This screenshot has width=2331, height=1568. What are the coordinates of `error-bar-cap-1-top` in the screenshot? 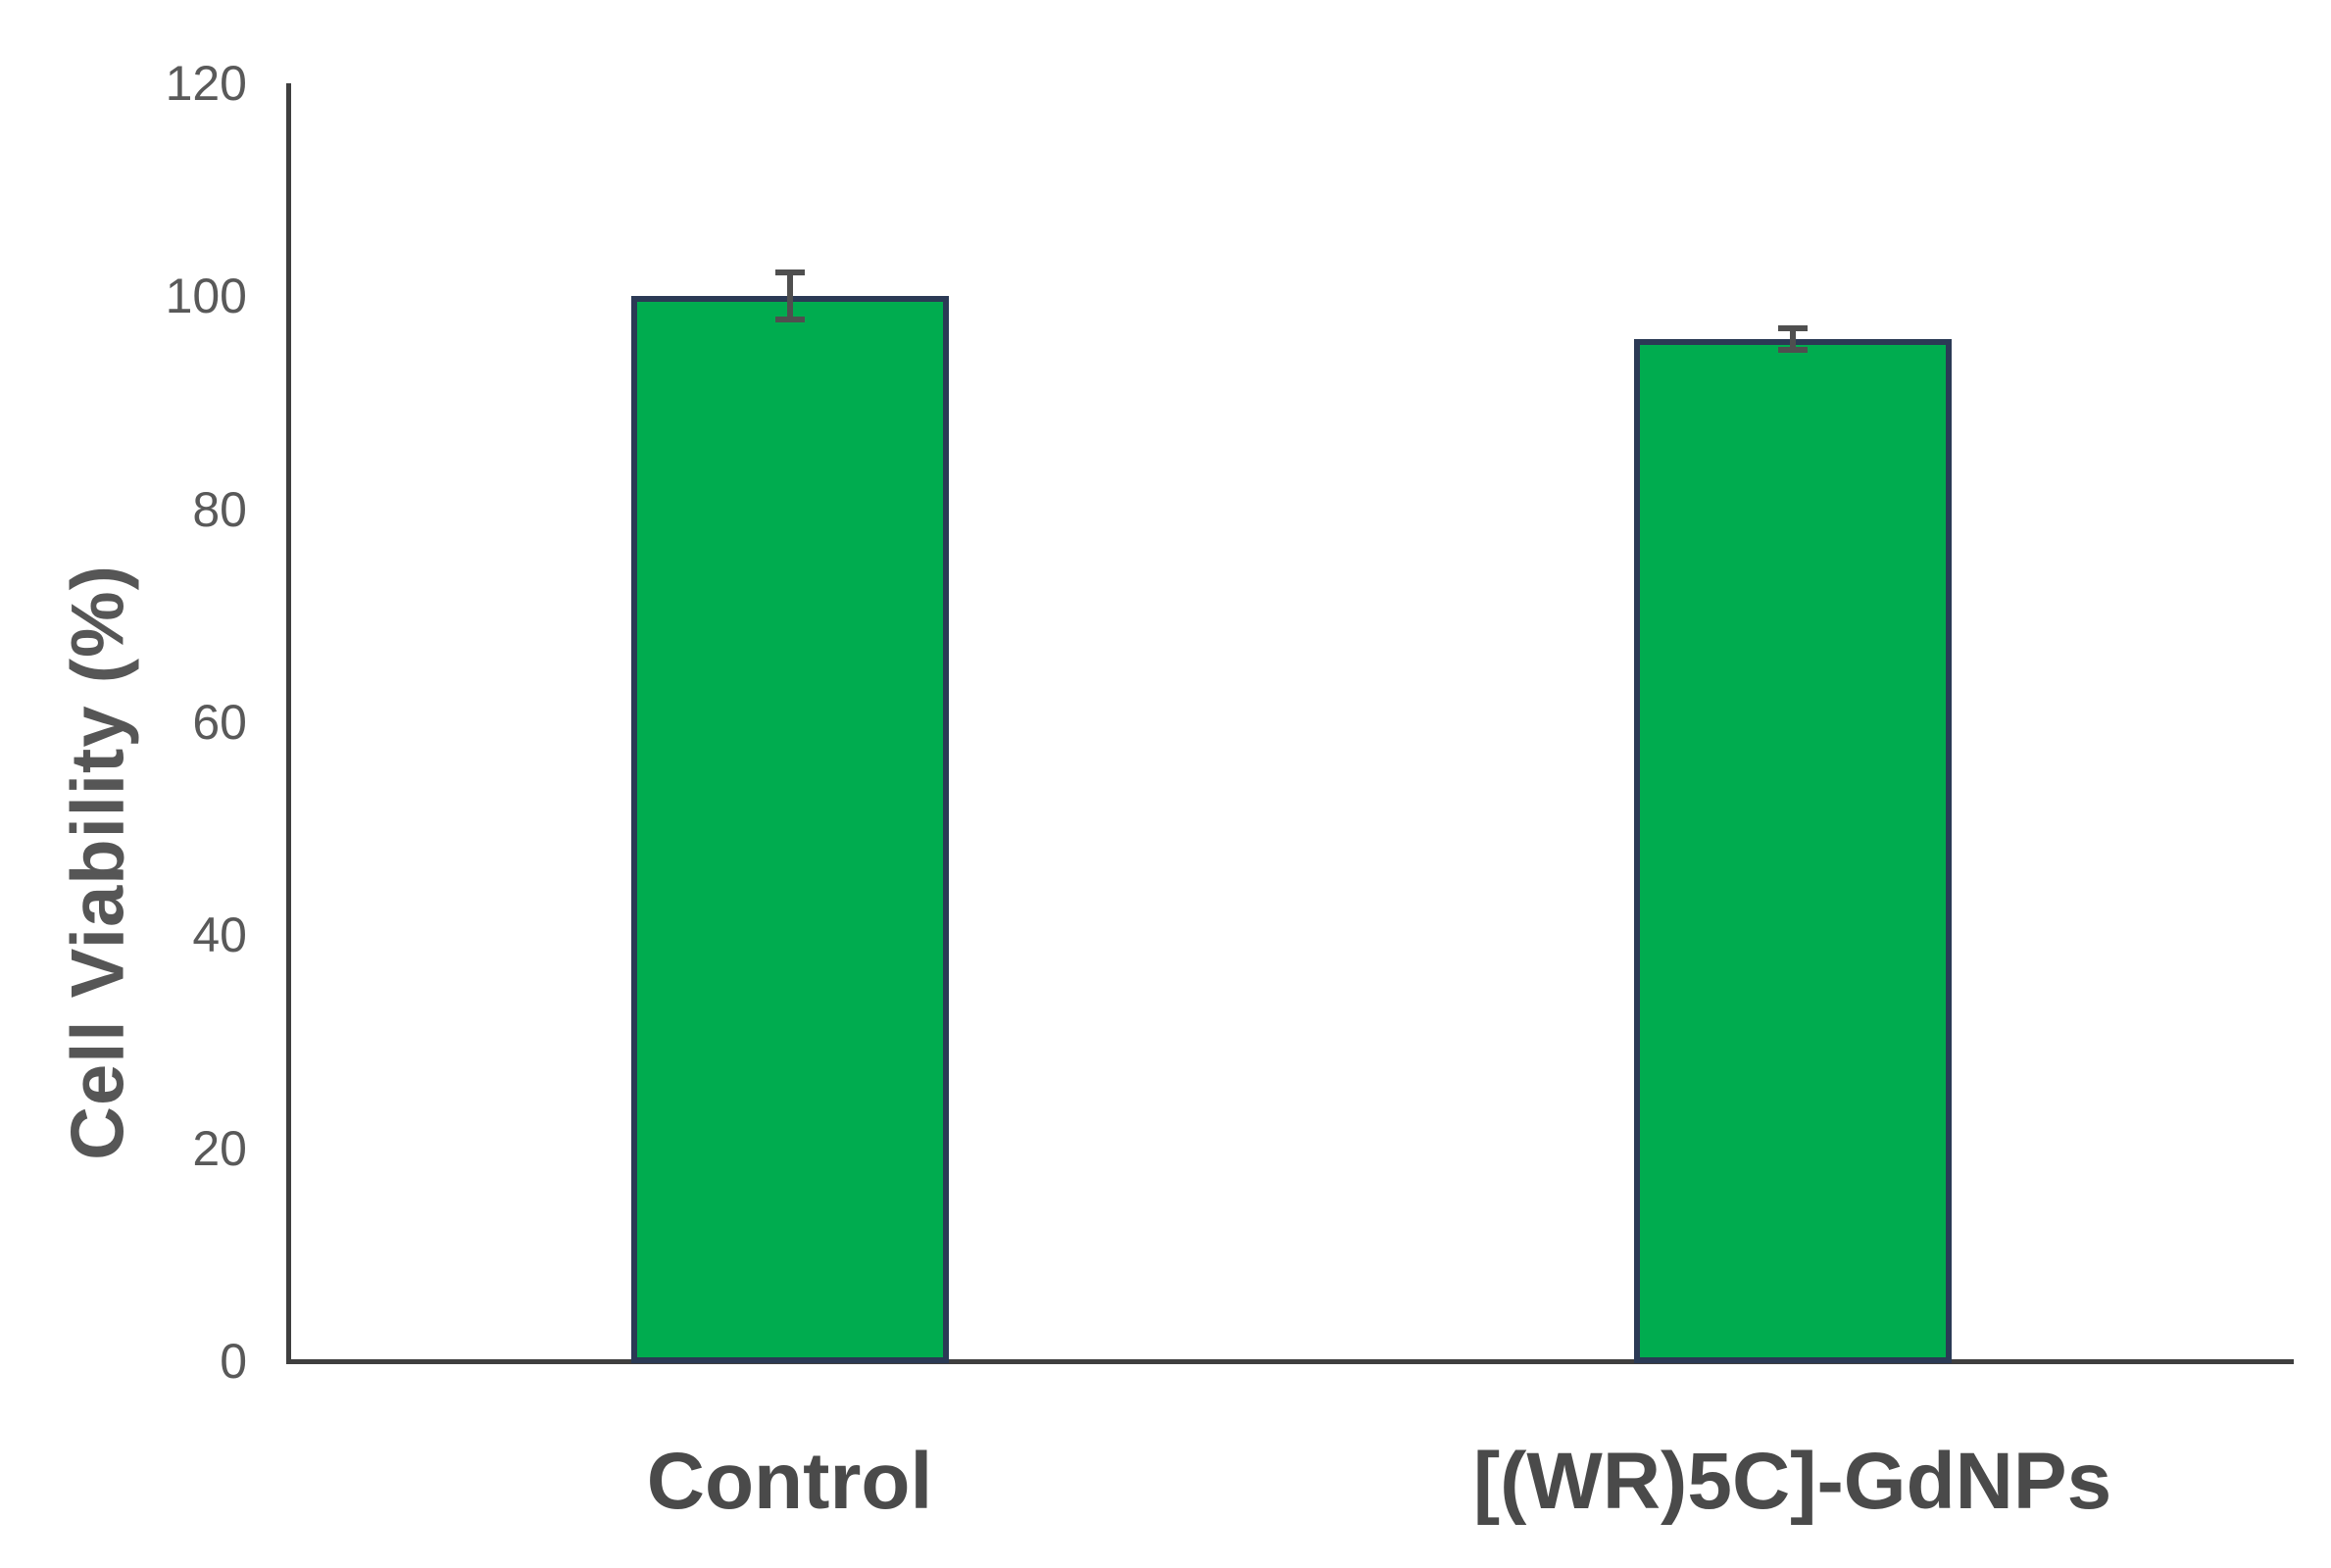 It's located at (789, 273).